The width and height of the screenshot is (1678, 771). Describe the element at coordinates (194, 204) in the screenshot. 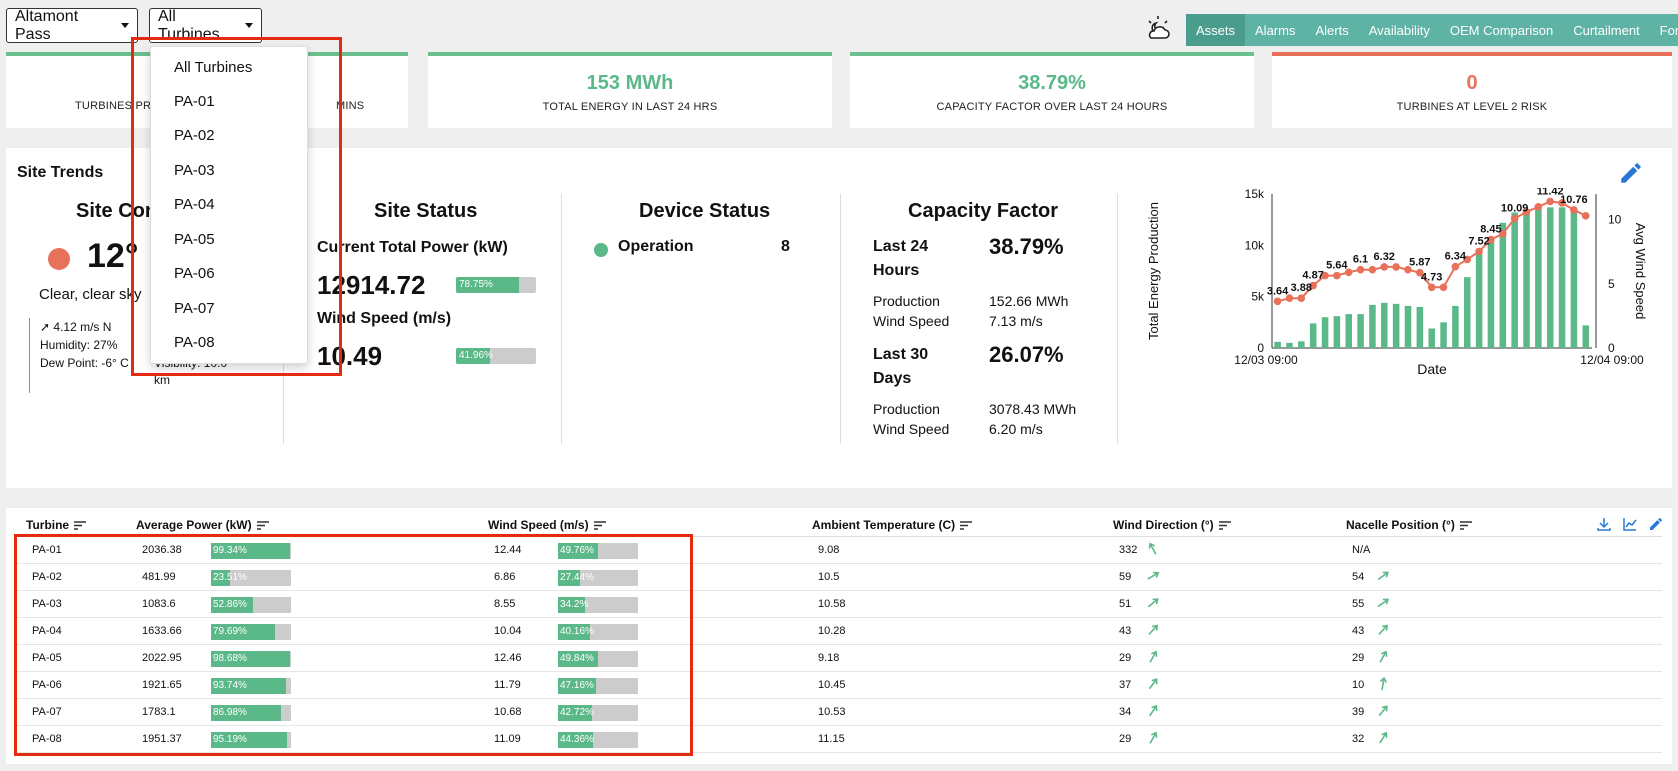

I see `dropdown-item-pa-04: PA-04` at that location.